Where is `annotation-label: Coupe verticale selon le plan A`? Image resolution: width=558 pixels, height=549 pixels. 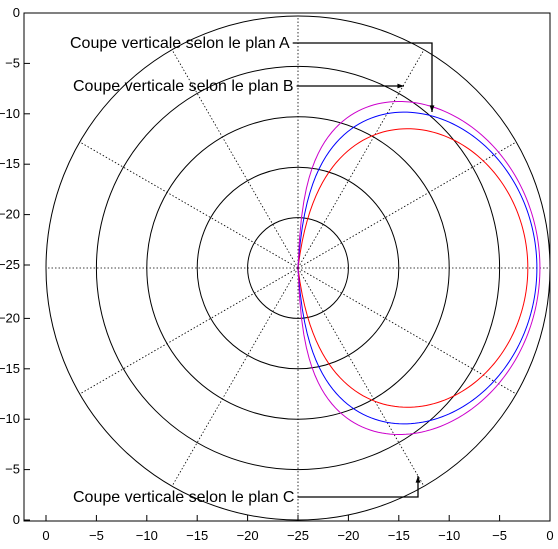
annotation-label: Coupe verticale selon le plan A is located at coordinates (180, 43).